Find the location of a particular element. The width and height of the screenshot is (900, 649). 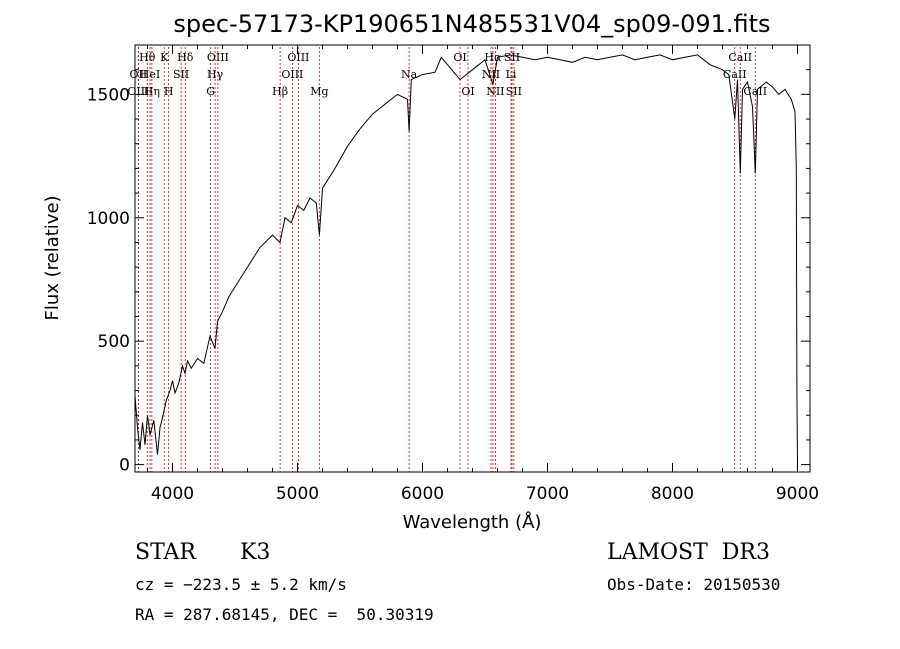

x-tick-label: 6000 is located at coordinates (422, 494).